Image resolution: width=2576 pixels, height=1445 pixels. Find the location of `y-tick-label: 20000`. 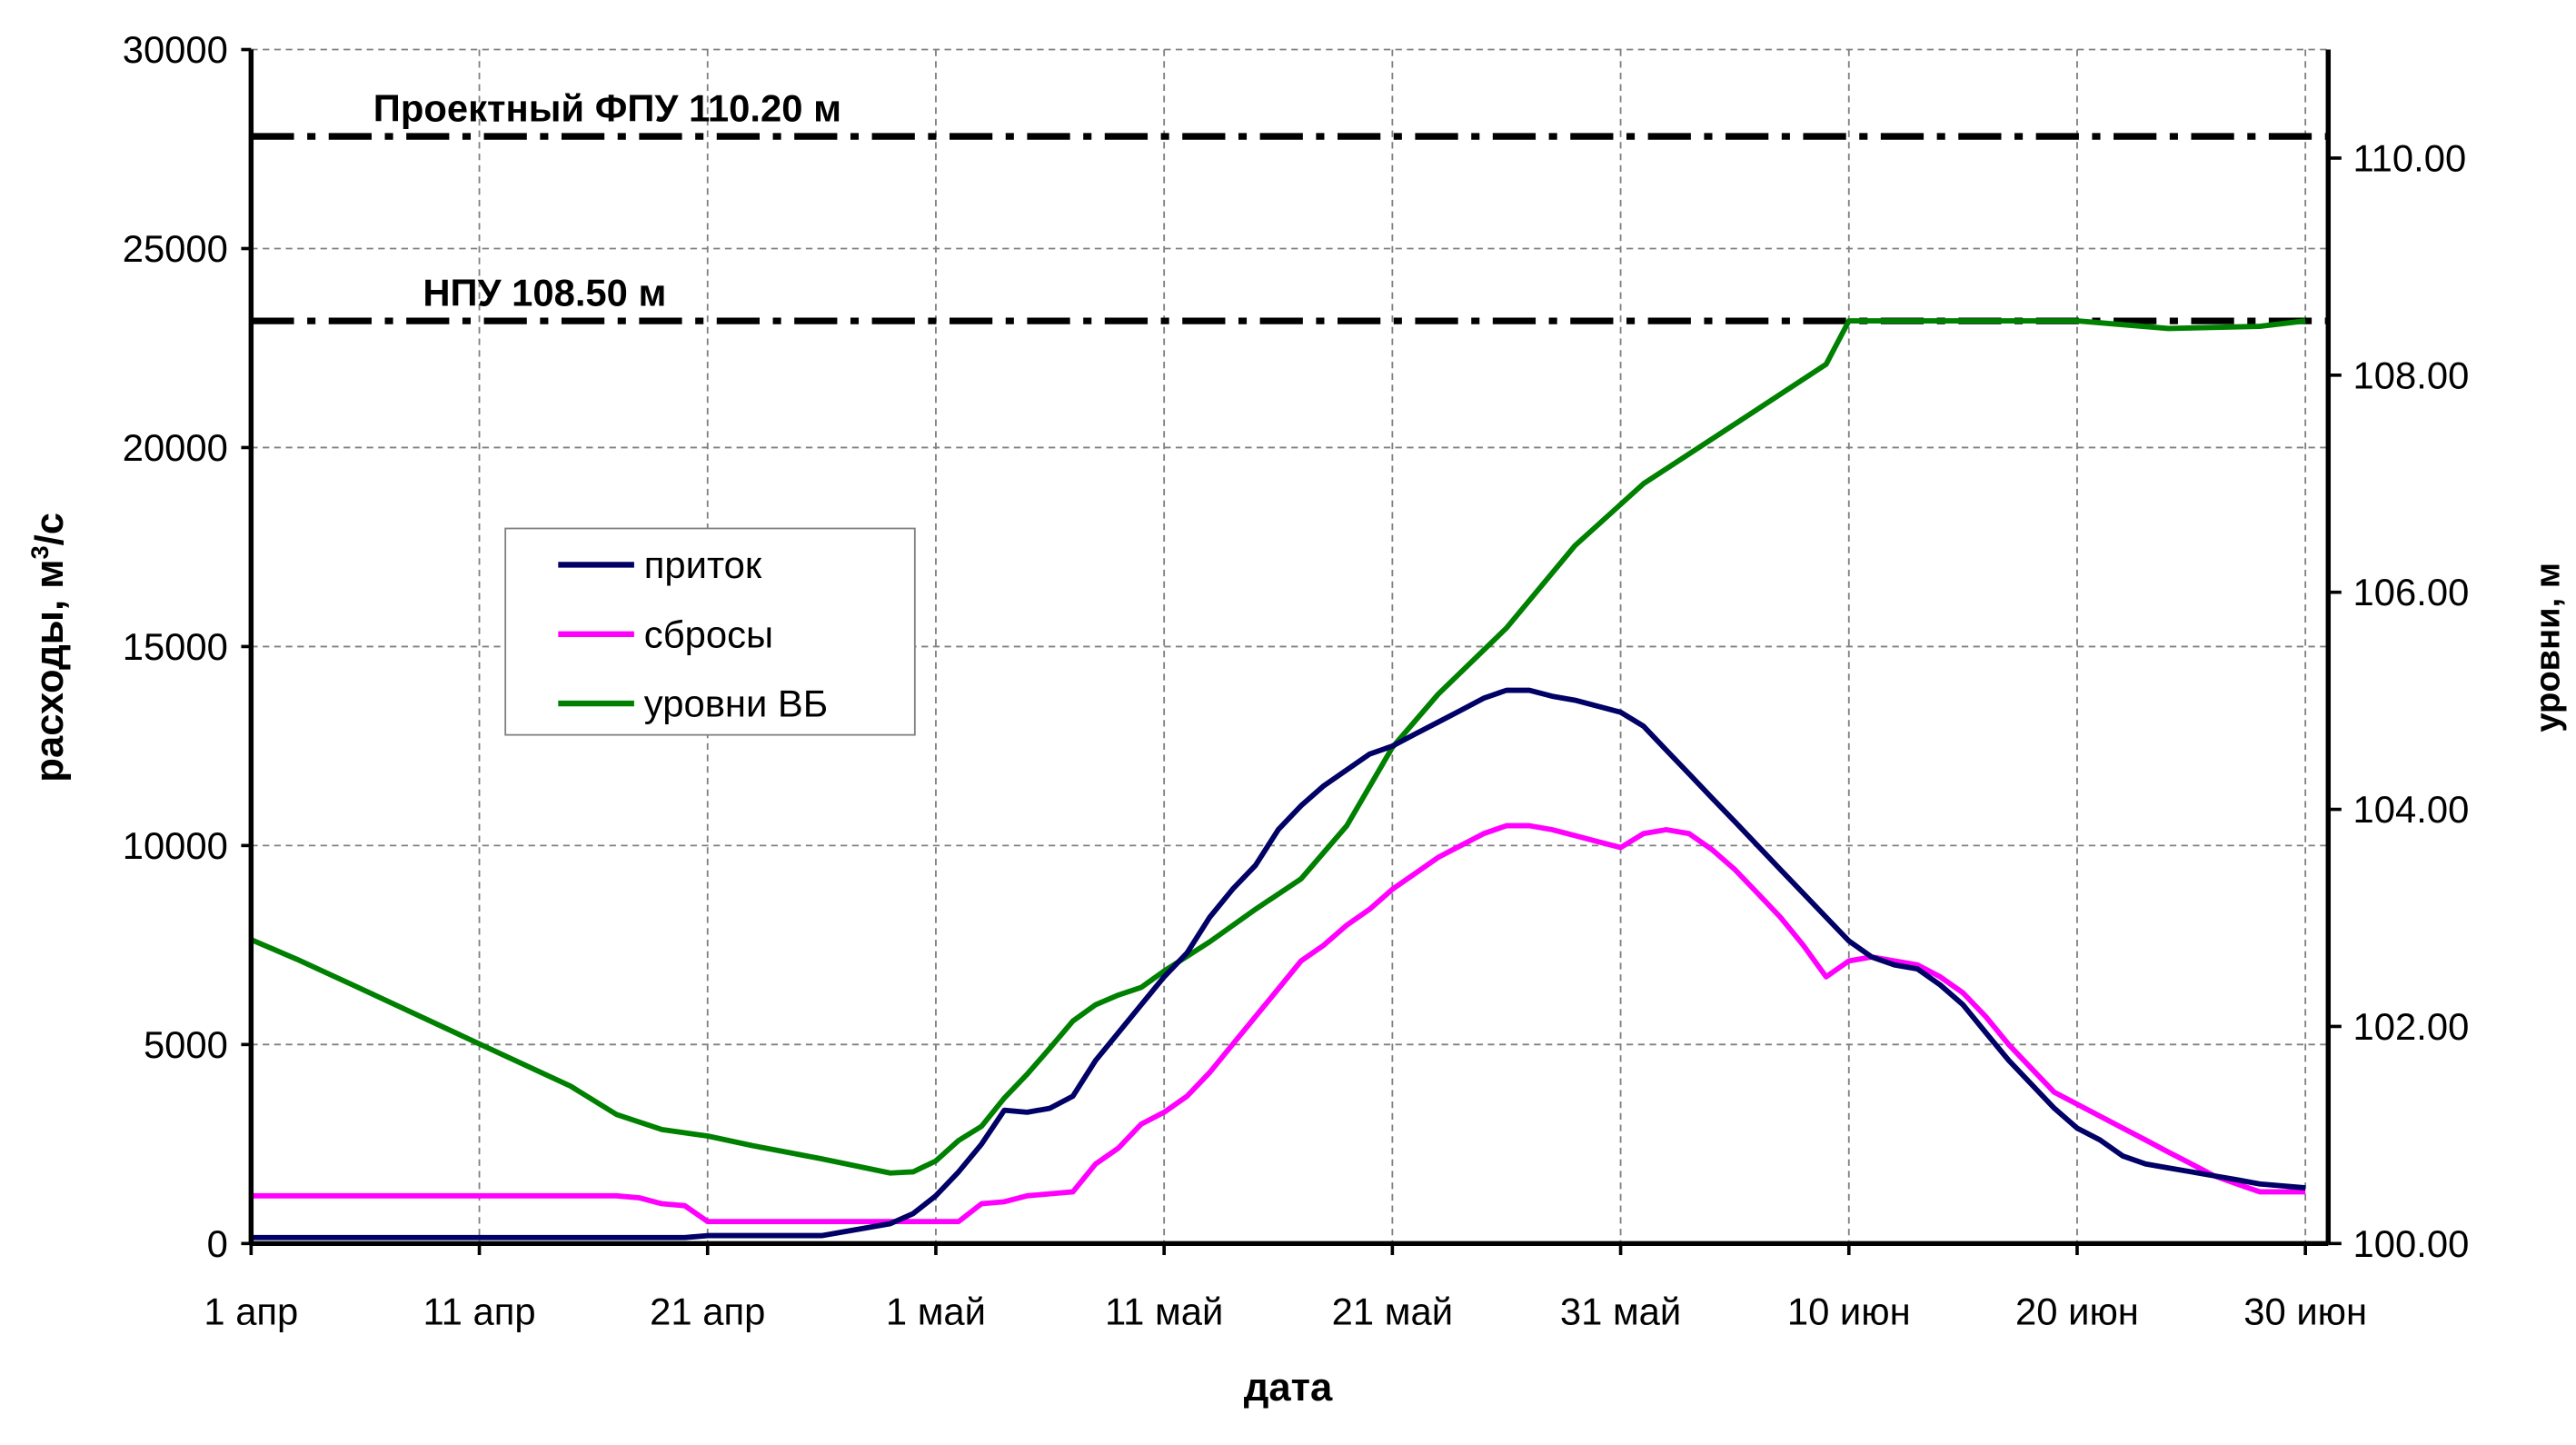

y-tick-label: 20000 is located at coordinates (176, 447).